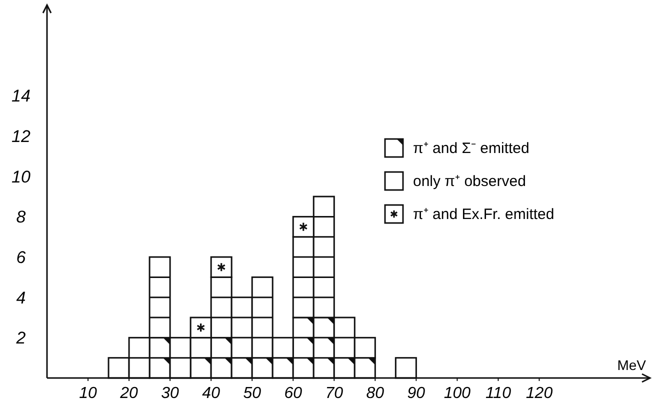 This screenshot has height=414, width=656. I want to click on x-tick-label: 30, so click(170, 393).